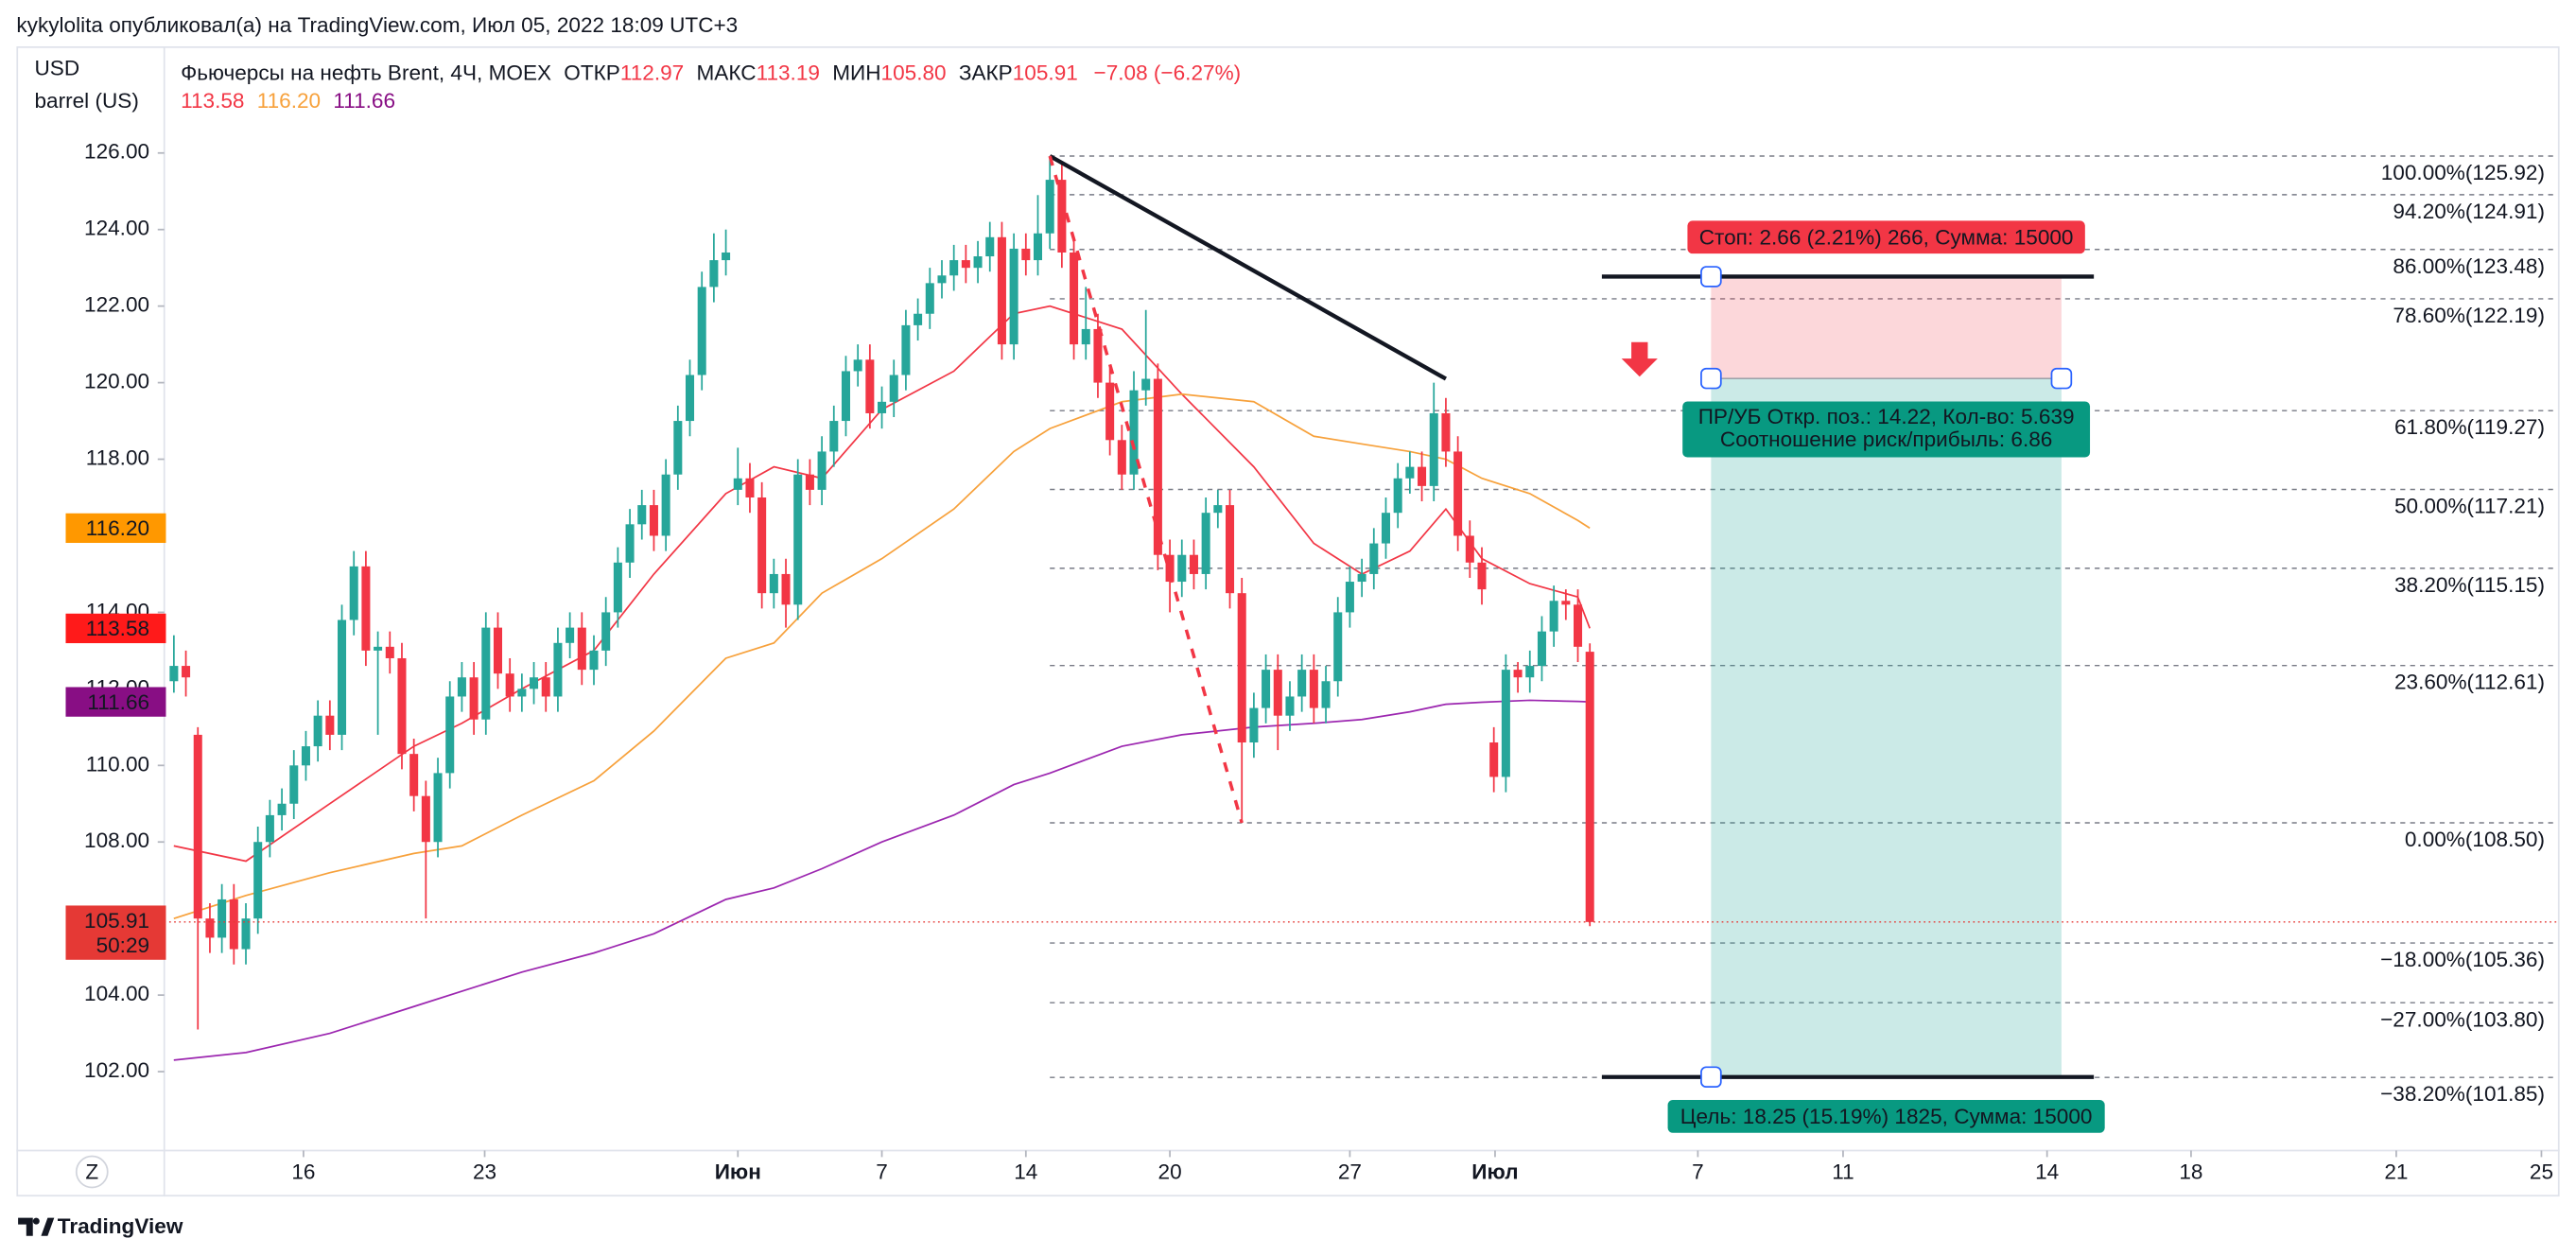 The height and width of the screenshot is (1256, 2576). What do you see at coordinates (1494, 1172) in the screenshot?
I see `x-tick-label: Июл` at bounding box center [1494, 1172].